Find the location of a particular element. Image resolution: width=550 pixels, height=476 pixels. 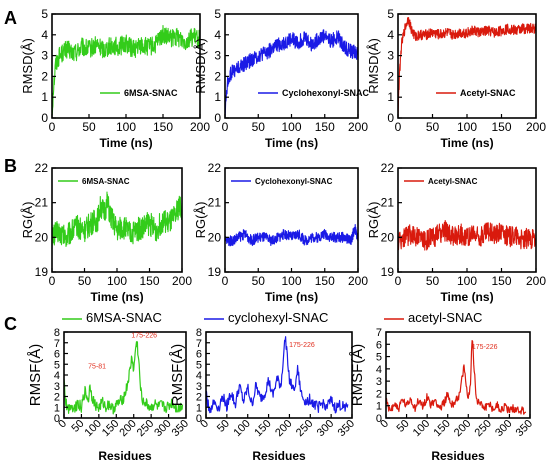

y-axis-label: RMSF(Å) is located at coordinates (35, 375).